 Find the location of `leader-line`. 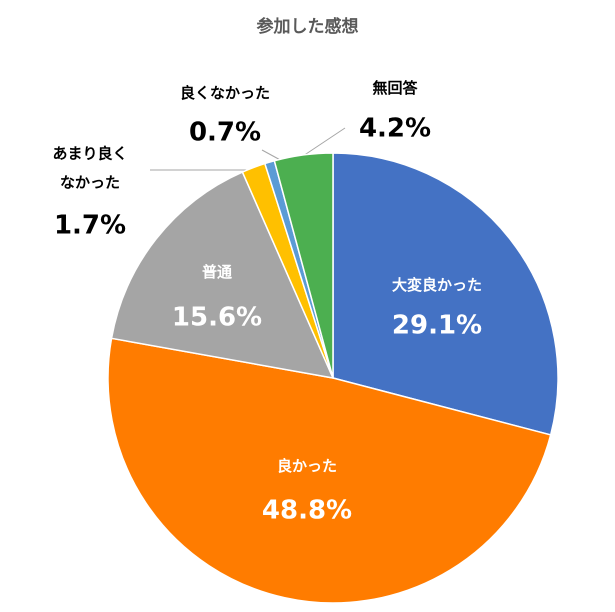

leader-line is located at coordinates (322, 143).